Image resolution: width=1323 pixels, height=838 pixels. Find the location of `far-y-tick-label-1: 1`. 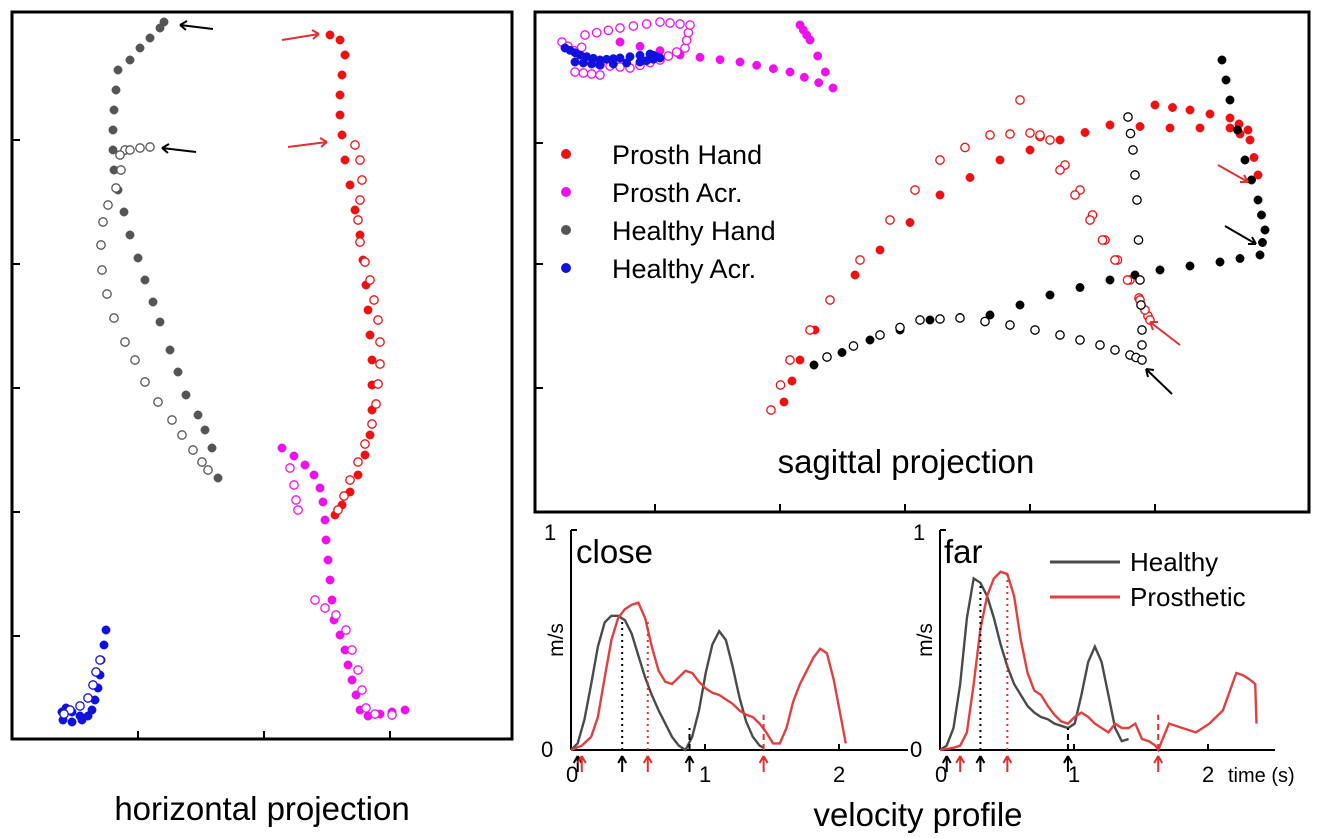

far-y-tick-label-1: 1 is located at coordinates (919, 532).